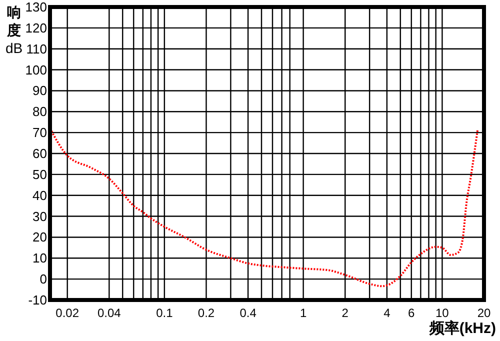 The height and width of the screenshot is (341, 500). What do you see at coordinates (387, 313) in the screenshot?
I see `x-tick-label: 4` at bounding box center [387, 313].